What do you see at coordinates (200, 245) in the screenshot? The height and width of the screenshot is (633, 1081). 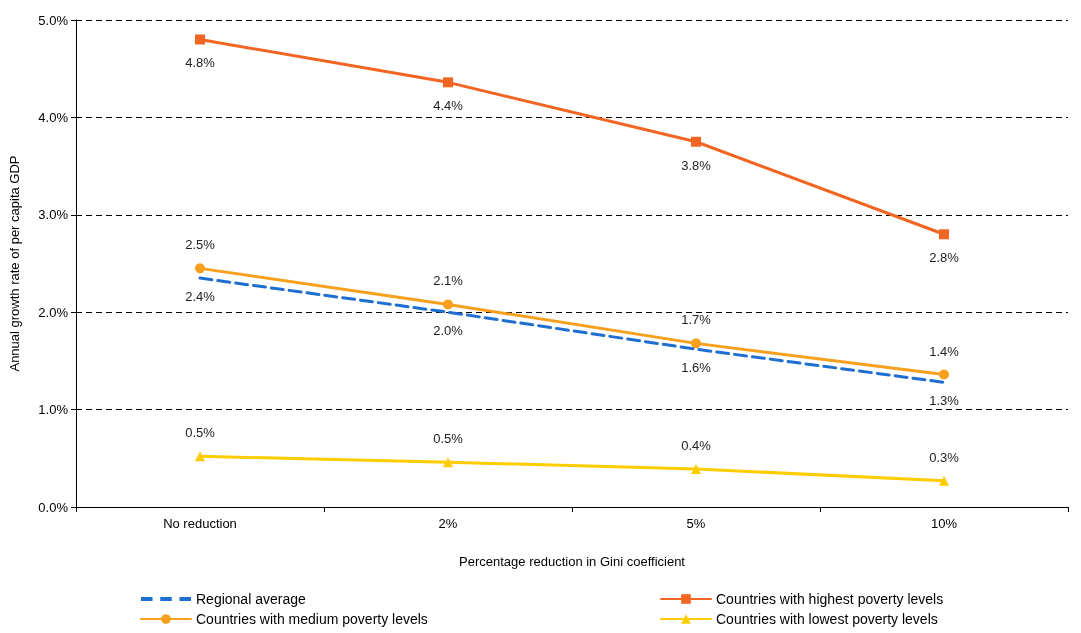 I see `data-label: 2.5%` at bounding box center [200, 245].